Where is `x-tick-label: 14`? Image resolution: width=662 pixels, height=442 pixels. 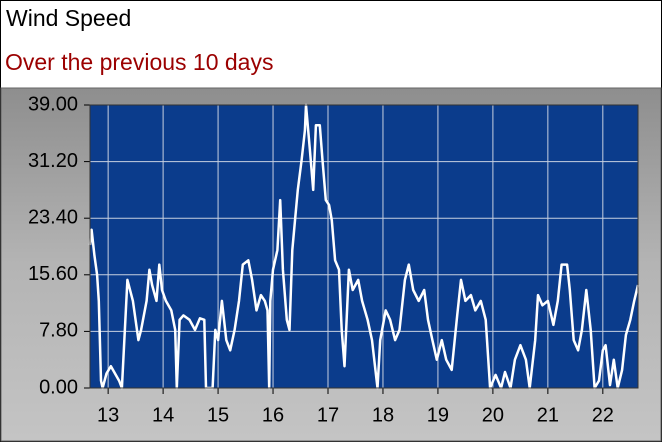
x-tick-label: 14 is located at coordinates (163, 415).